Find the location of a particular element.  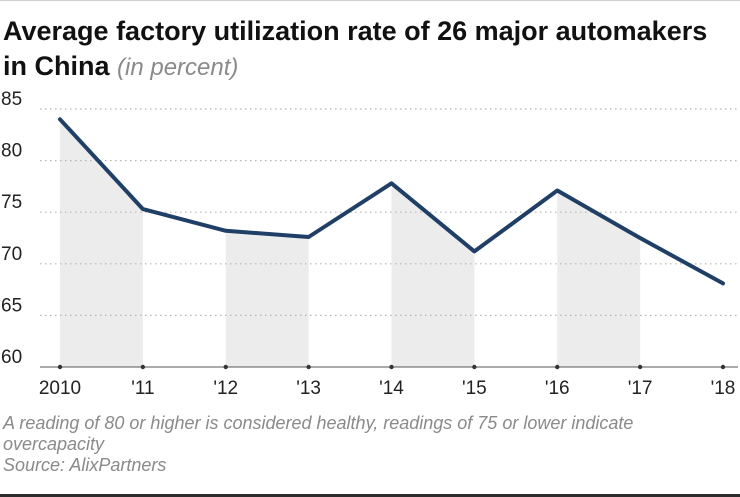

x-tick-label-3: '13 is located at coordinates (308, 388).